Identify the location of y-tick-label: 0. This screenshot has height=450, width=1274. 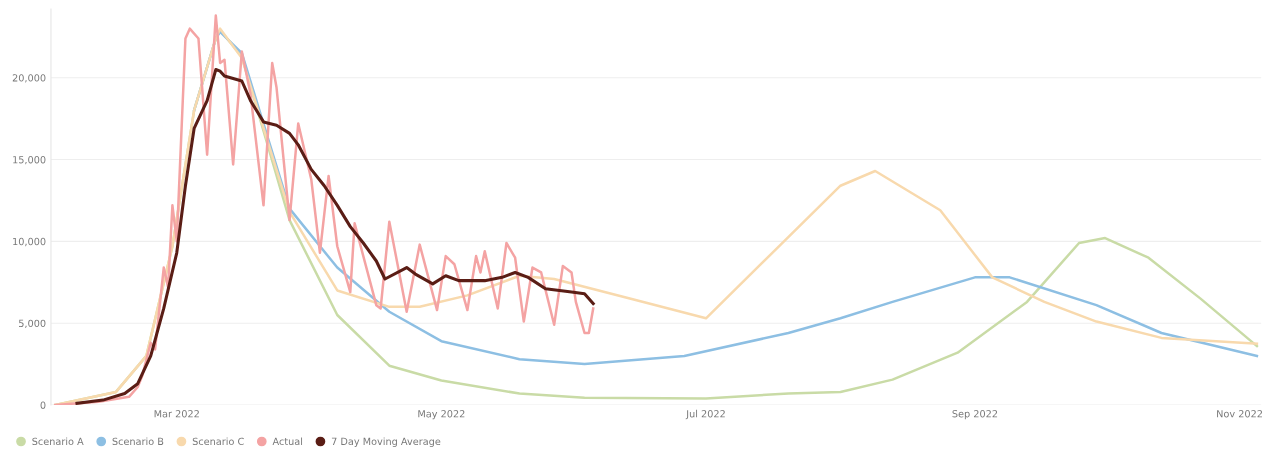
(43, 405).